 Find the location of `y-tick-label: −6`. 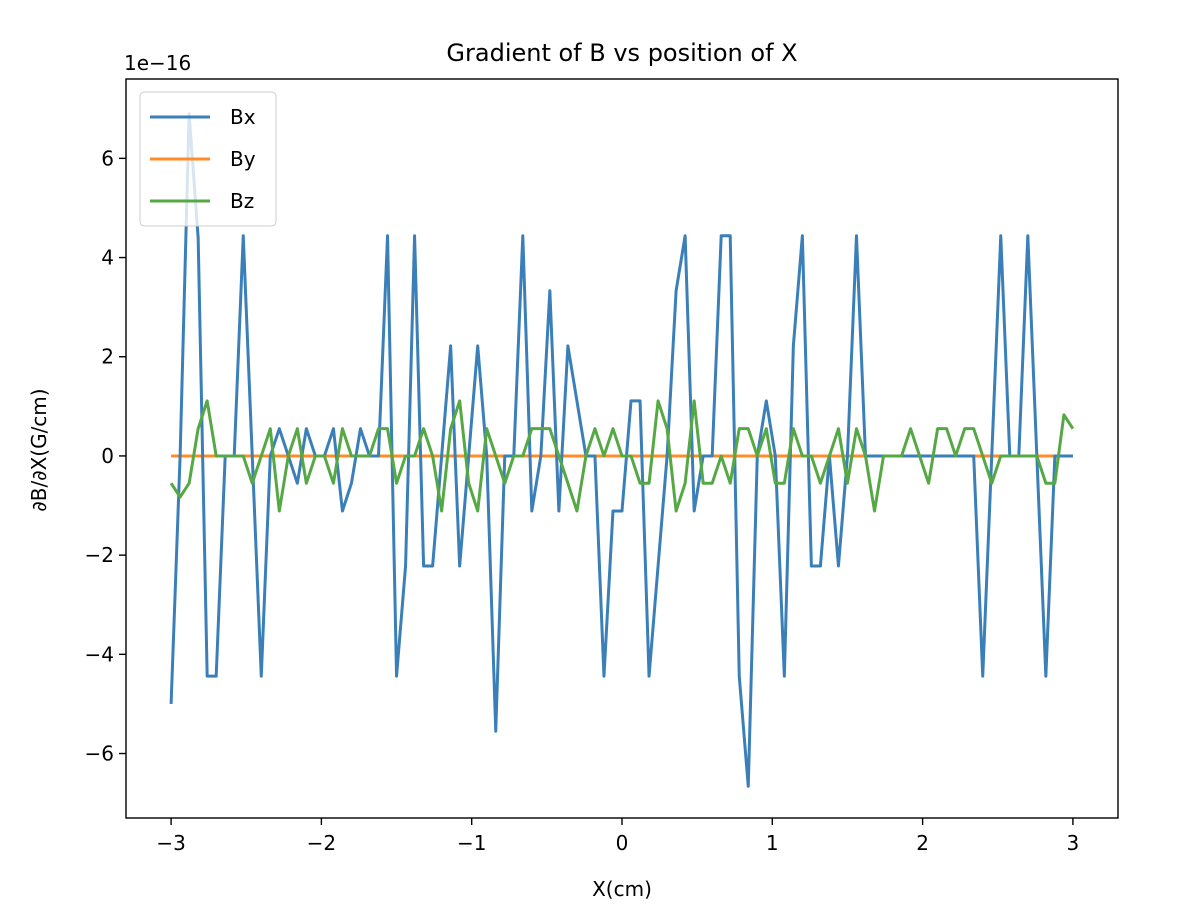

y-tick-label: −6 is located at coordinates (99, 754).